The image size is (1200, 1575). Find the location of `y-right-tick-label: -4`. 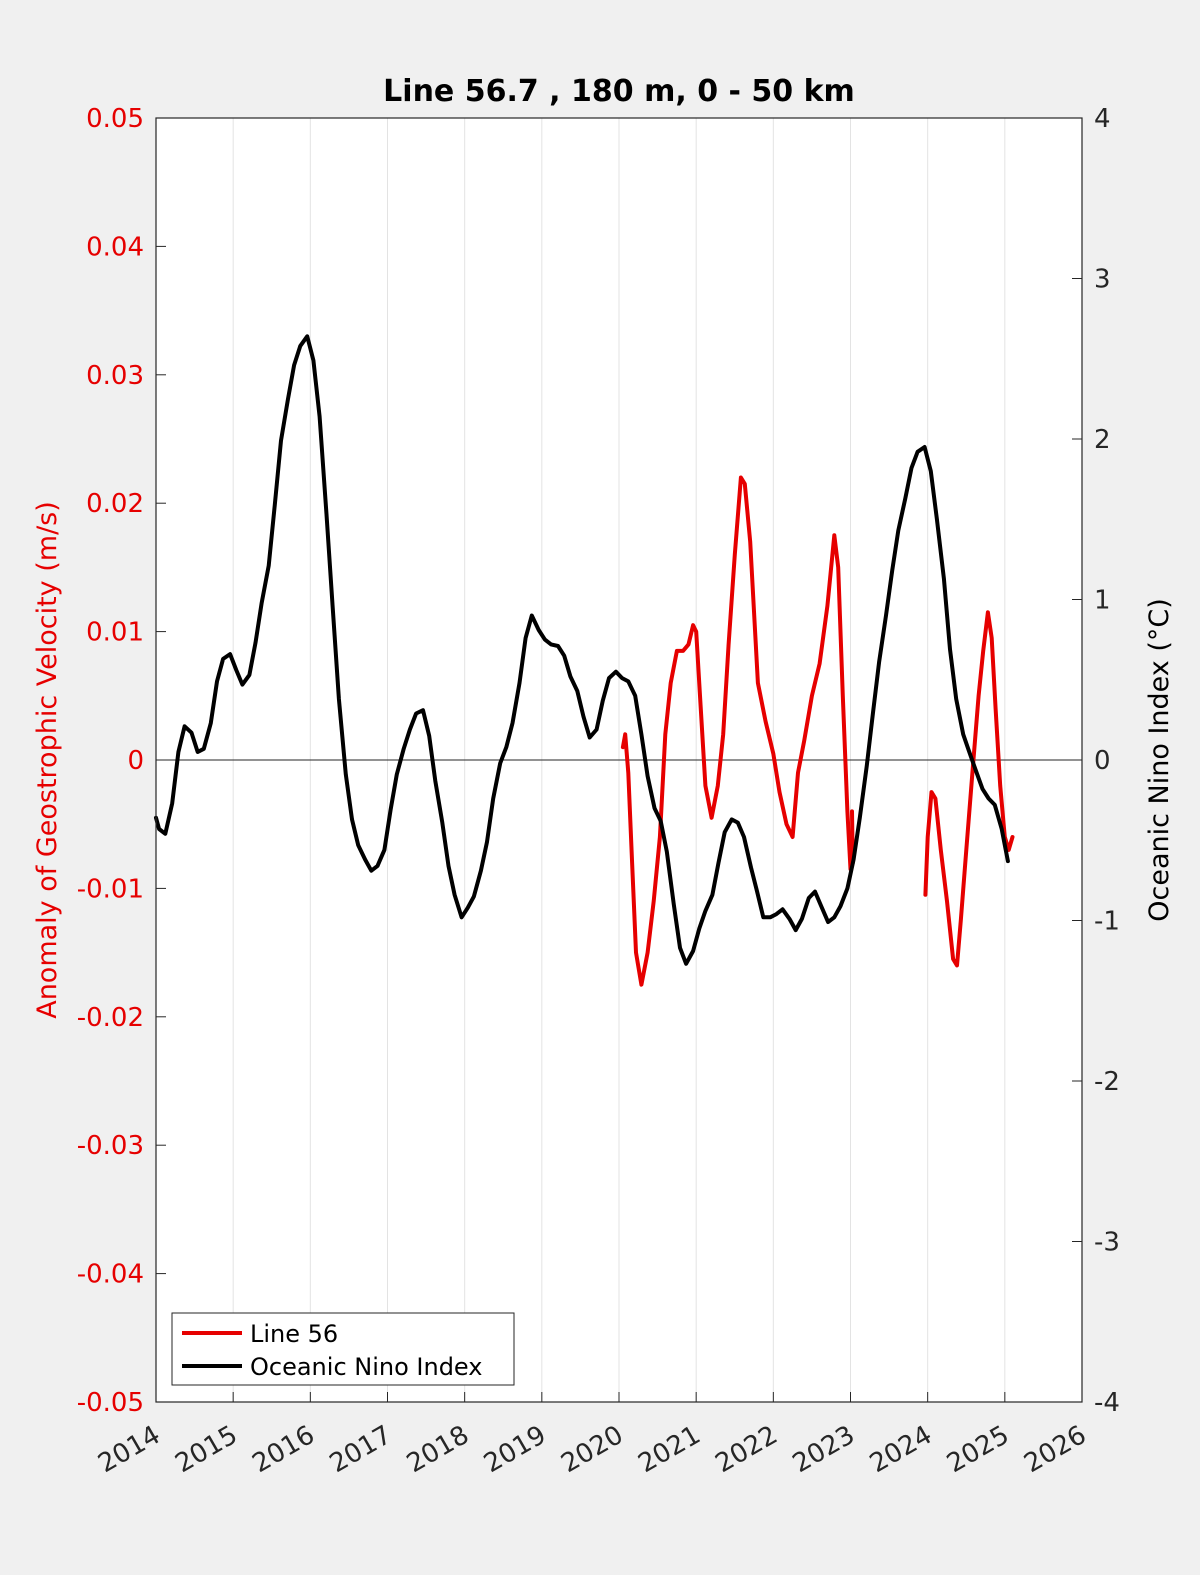

y-right-tick-label: -4 is located at coordinates (1107, 1403).